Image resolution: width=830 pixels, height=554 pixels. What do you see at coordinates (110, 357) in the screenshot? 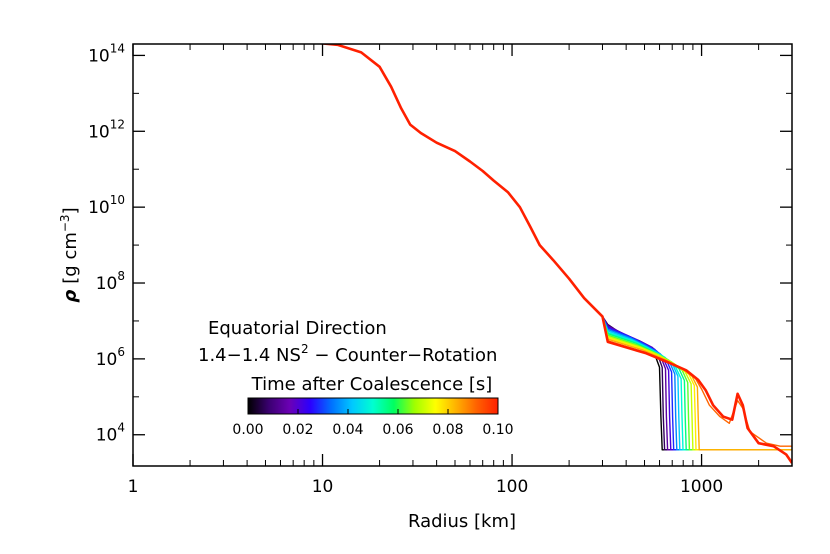
I see `y-tick-label: 10⁶` at bounding box center [110, 357].